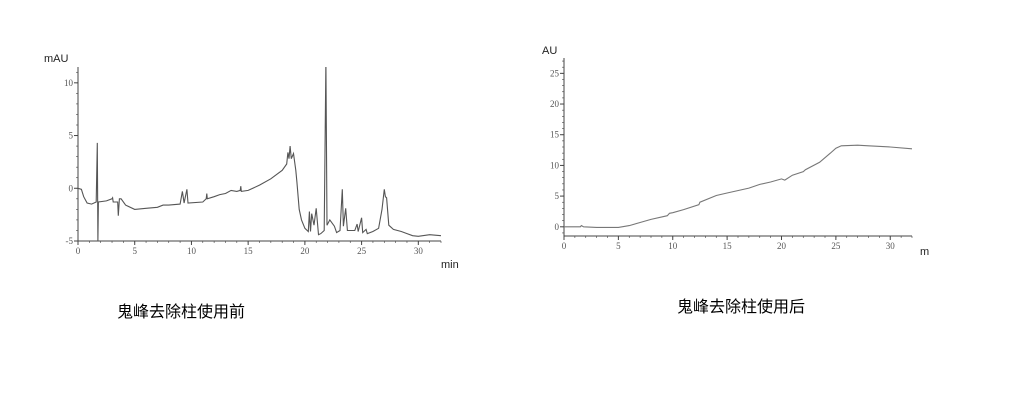 This screenshot has height=400, width=1017. What do you see at coordinates (549, 51) in the screenshot?
I see `y-axis-label: AU` at bounding box center [549, 51].